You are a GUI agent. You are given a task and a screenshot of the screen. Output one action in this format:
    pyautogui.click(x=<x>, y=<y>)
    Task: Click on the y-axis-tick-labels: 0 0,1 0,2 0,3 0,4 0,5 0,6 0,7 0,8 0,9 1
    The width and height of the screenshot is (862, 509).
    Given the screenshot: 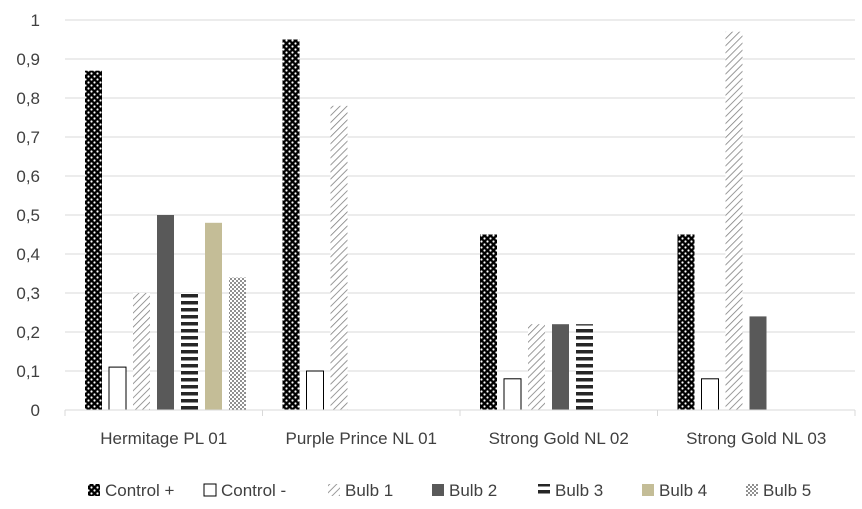 What is the action you would take?
    pyautogui.click(x=28, y=215)
    